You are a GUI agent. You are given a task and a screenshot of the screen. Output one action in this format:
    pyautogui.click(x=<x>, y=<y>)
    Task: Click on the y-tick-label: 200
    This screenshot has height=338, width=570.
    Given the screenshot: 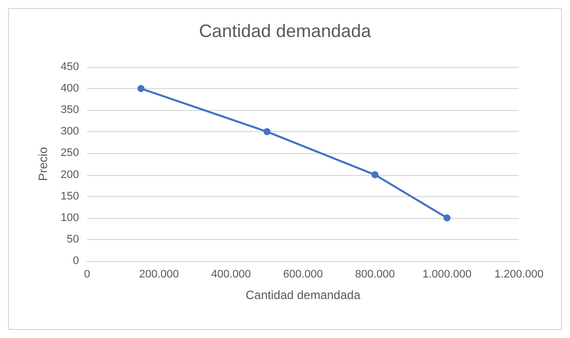 What is the action you would take?
    pyautogui.click(x=69, y=174)
    